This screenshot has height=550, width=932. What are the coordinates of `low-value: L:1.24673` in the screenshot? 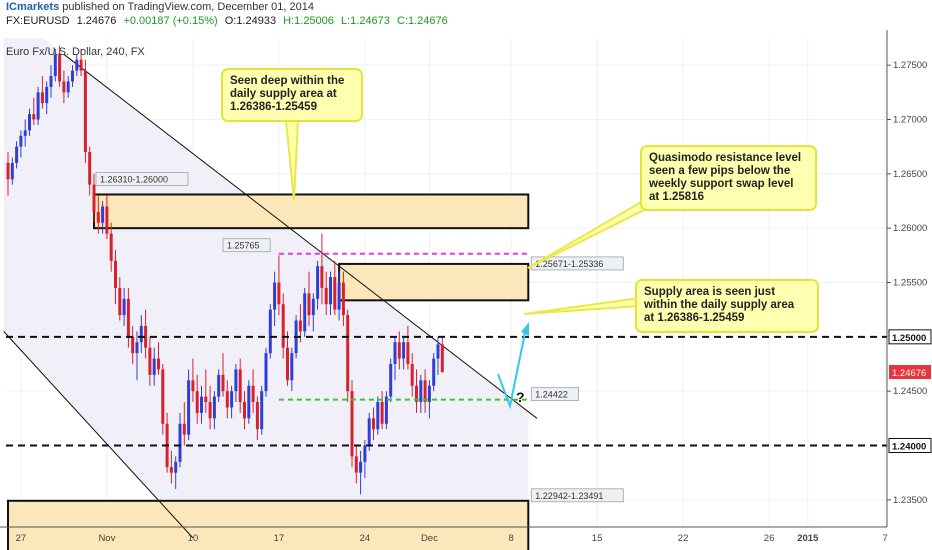 It's located at (365, 21).